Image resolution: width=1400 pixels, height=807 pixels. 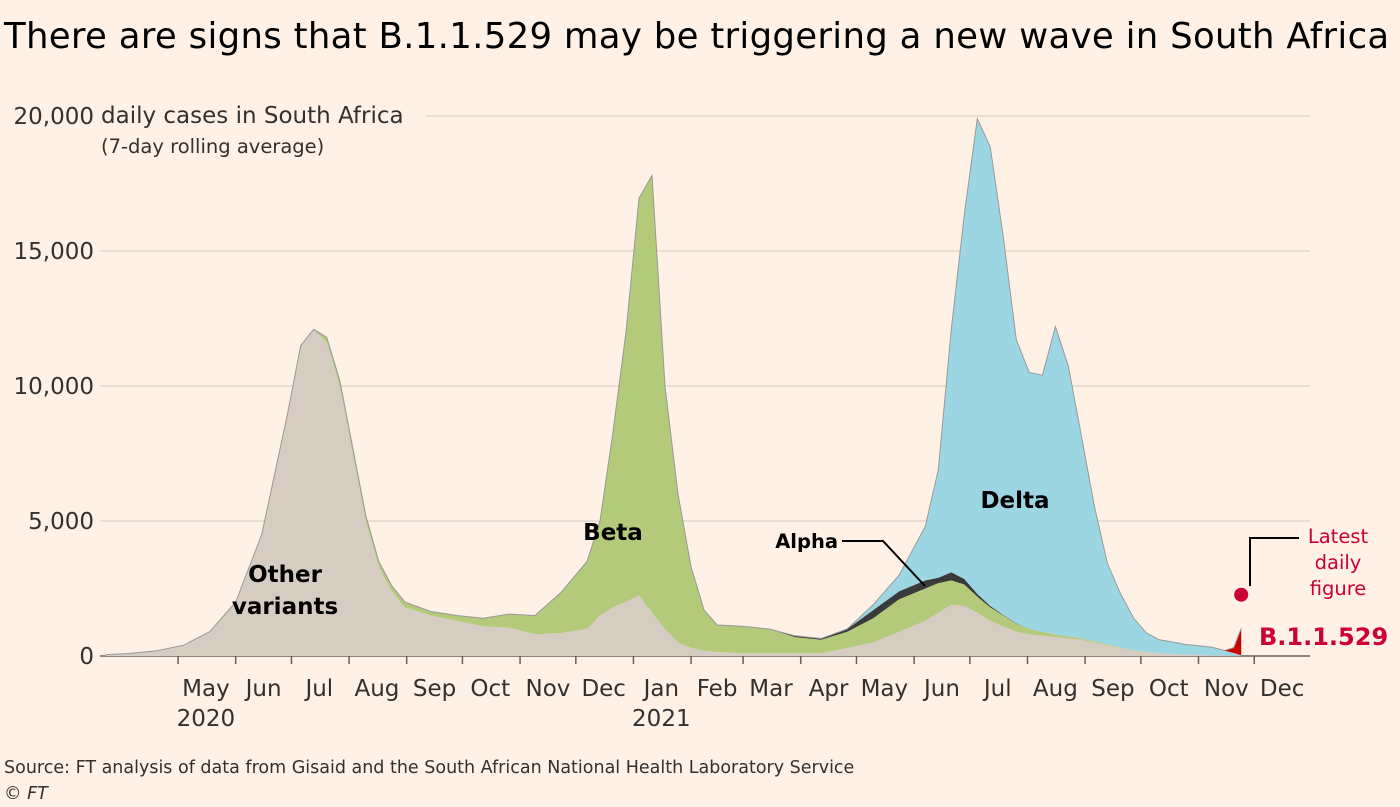 What do you see at coordinates (1338, 562) in the screenshot?
I see `label-latest-2: daily` at bounding box center [1338, 562].